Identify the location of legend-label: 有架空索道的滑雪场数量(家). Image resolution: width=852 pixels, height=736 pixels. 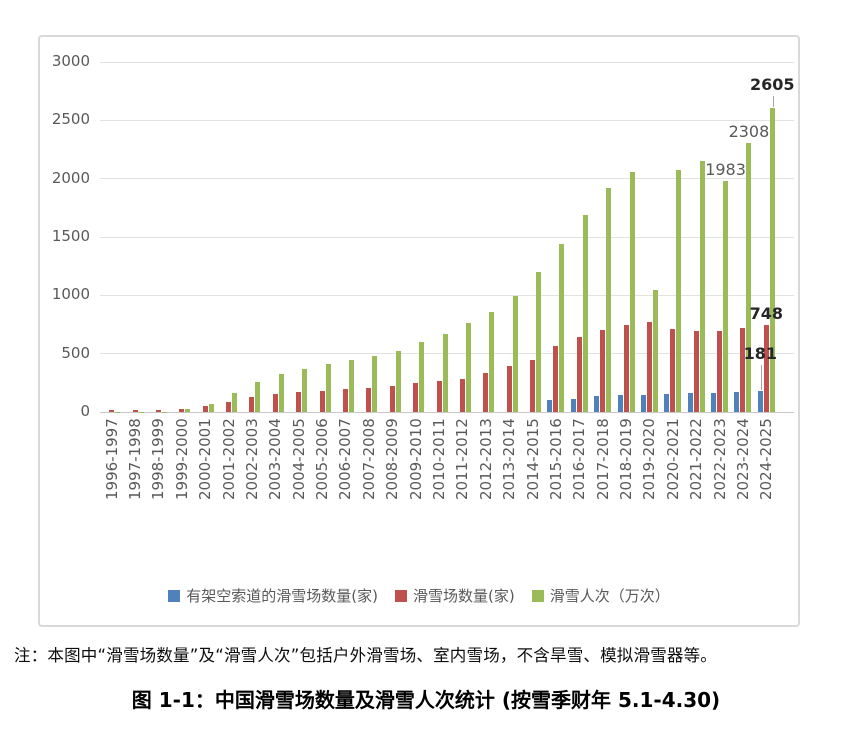
(282, 596).